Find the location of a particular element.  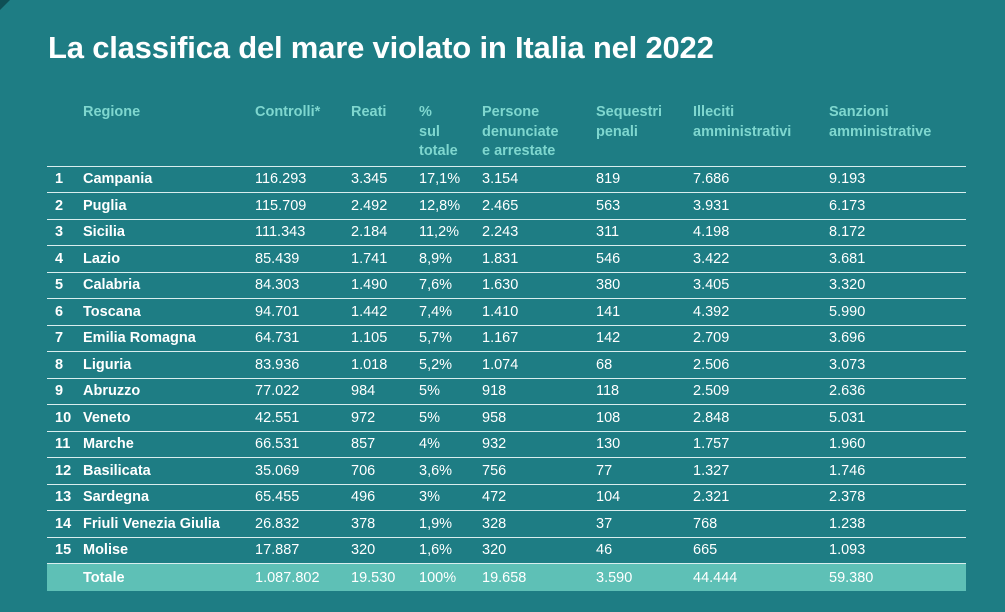

cell-illeciti: 2.509 is located at coordinates (759, 391).